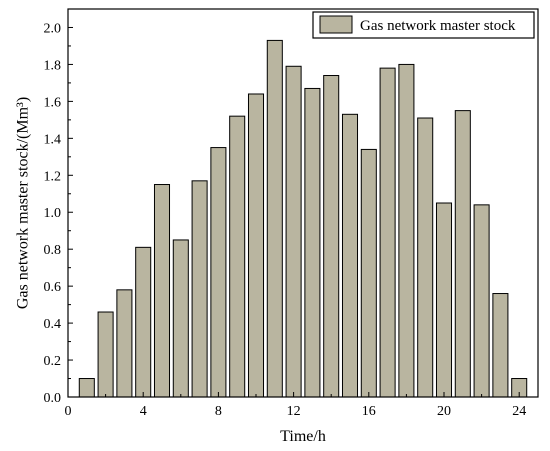  Describe the element at coordinates (53, 287) in the screenshot. I see `y-tick-label: 0.6` at that location.